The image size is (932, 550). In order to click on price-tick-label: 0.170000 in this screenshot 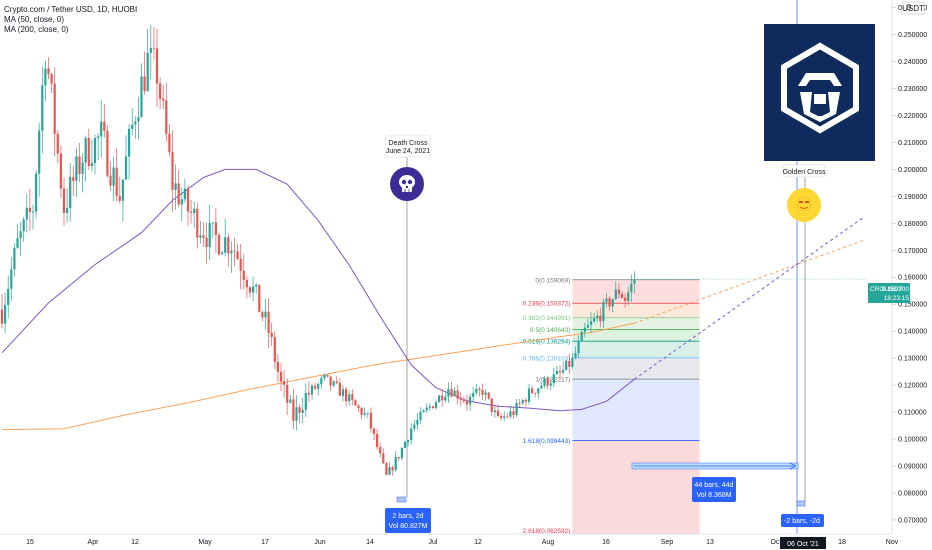, I will do `click(912, 251)`.